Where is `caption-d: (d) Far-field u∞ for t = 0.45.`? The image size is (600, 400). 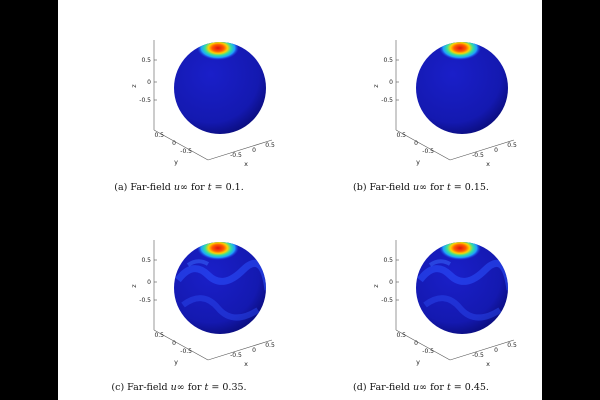 caption-d: (d) Far-field u∞ for t = 0.45. is located at coordinates (421, 387).